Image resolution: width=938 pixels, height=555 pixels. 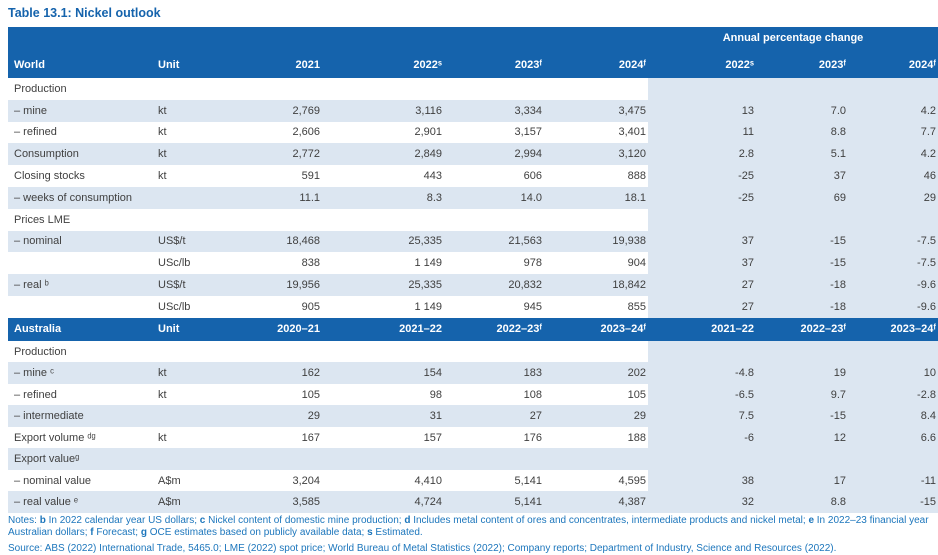 What do you see at coordinates (596, 416) in the screenshot?
I see `value-cell-3: 29` at bounding box center [596, 416].